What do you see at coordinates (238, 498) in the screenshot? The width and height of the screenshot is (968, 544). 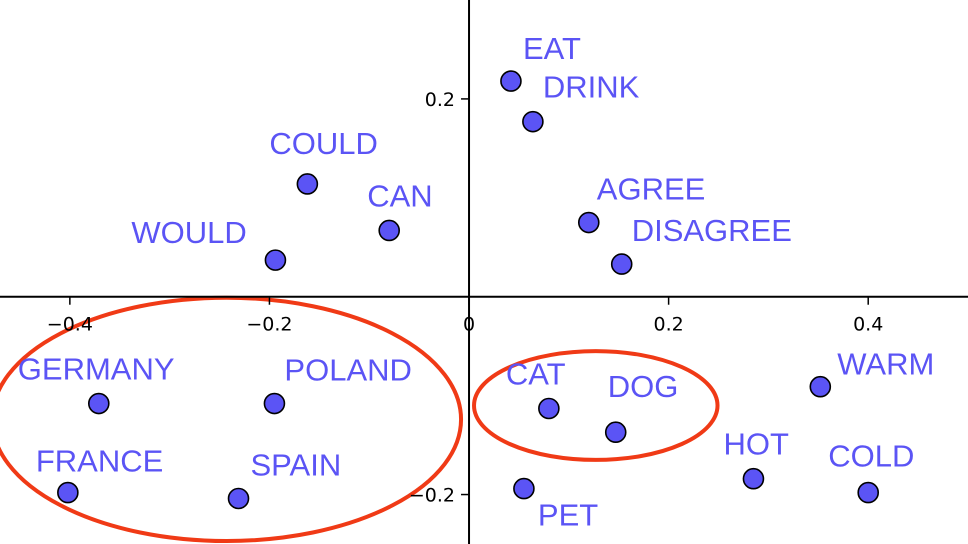 I see `point-spain` at bounding box center [238, 498].